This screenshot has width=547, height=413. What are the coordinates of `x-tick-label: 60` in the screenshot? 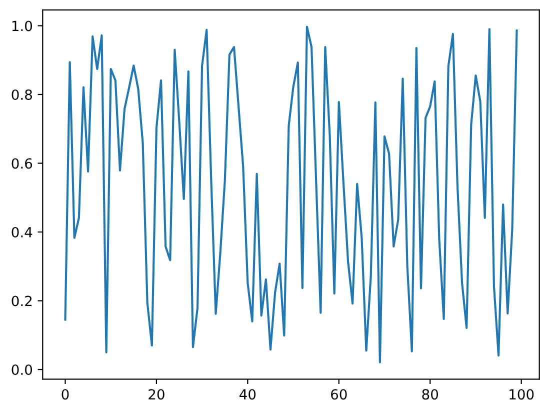 It's located at (339, 394).